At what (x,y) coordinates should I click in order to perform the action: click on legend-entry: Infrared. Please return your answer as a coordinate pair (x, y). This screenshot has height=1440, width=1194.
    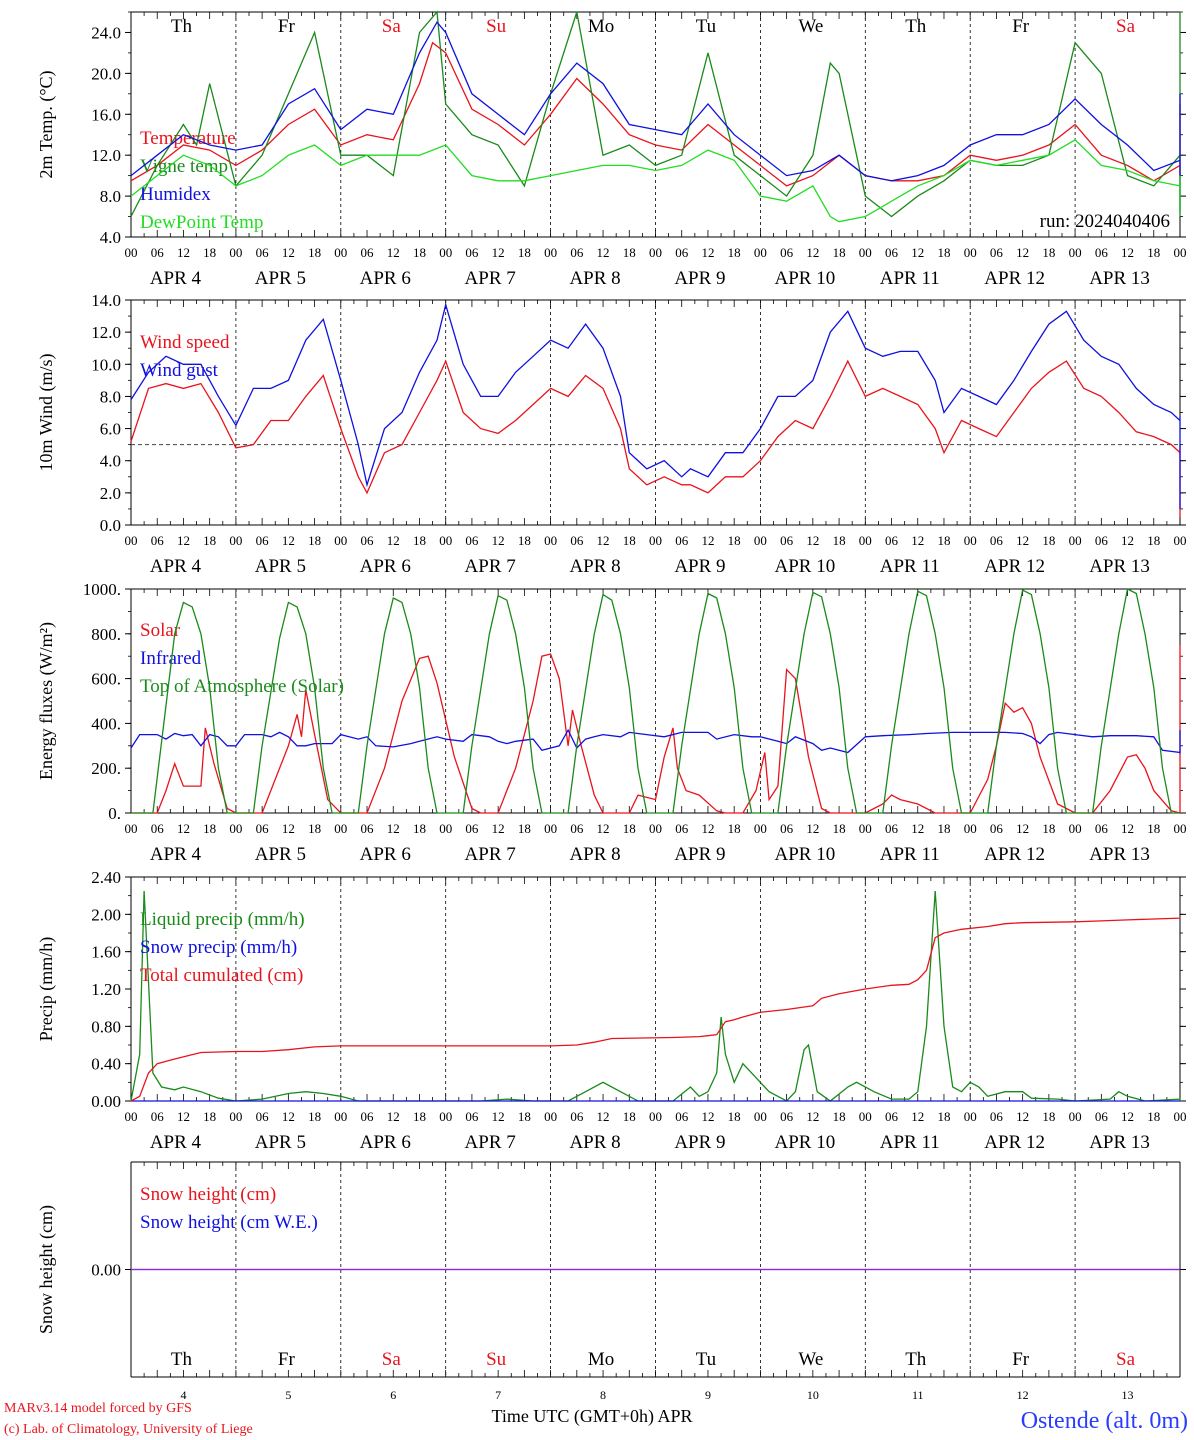
    Looking at the image, I should click on (171, 658).